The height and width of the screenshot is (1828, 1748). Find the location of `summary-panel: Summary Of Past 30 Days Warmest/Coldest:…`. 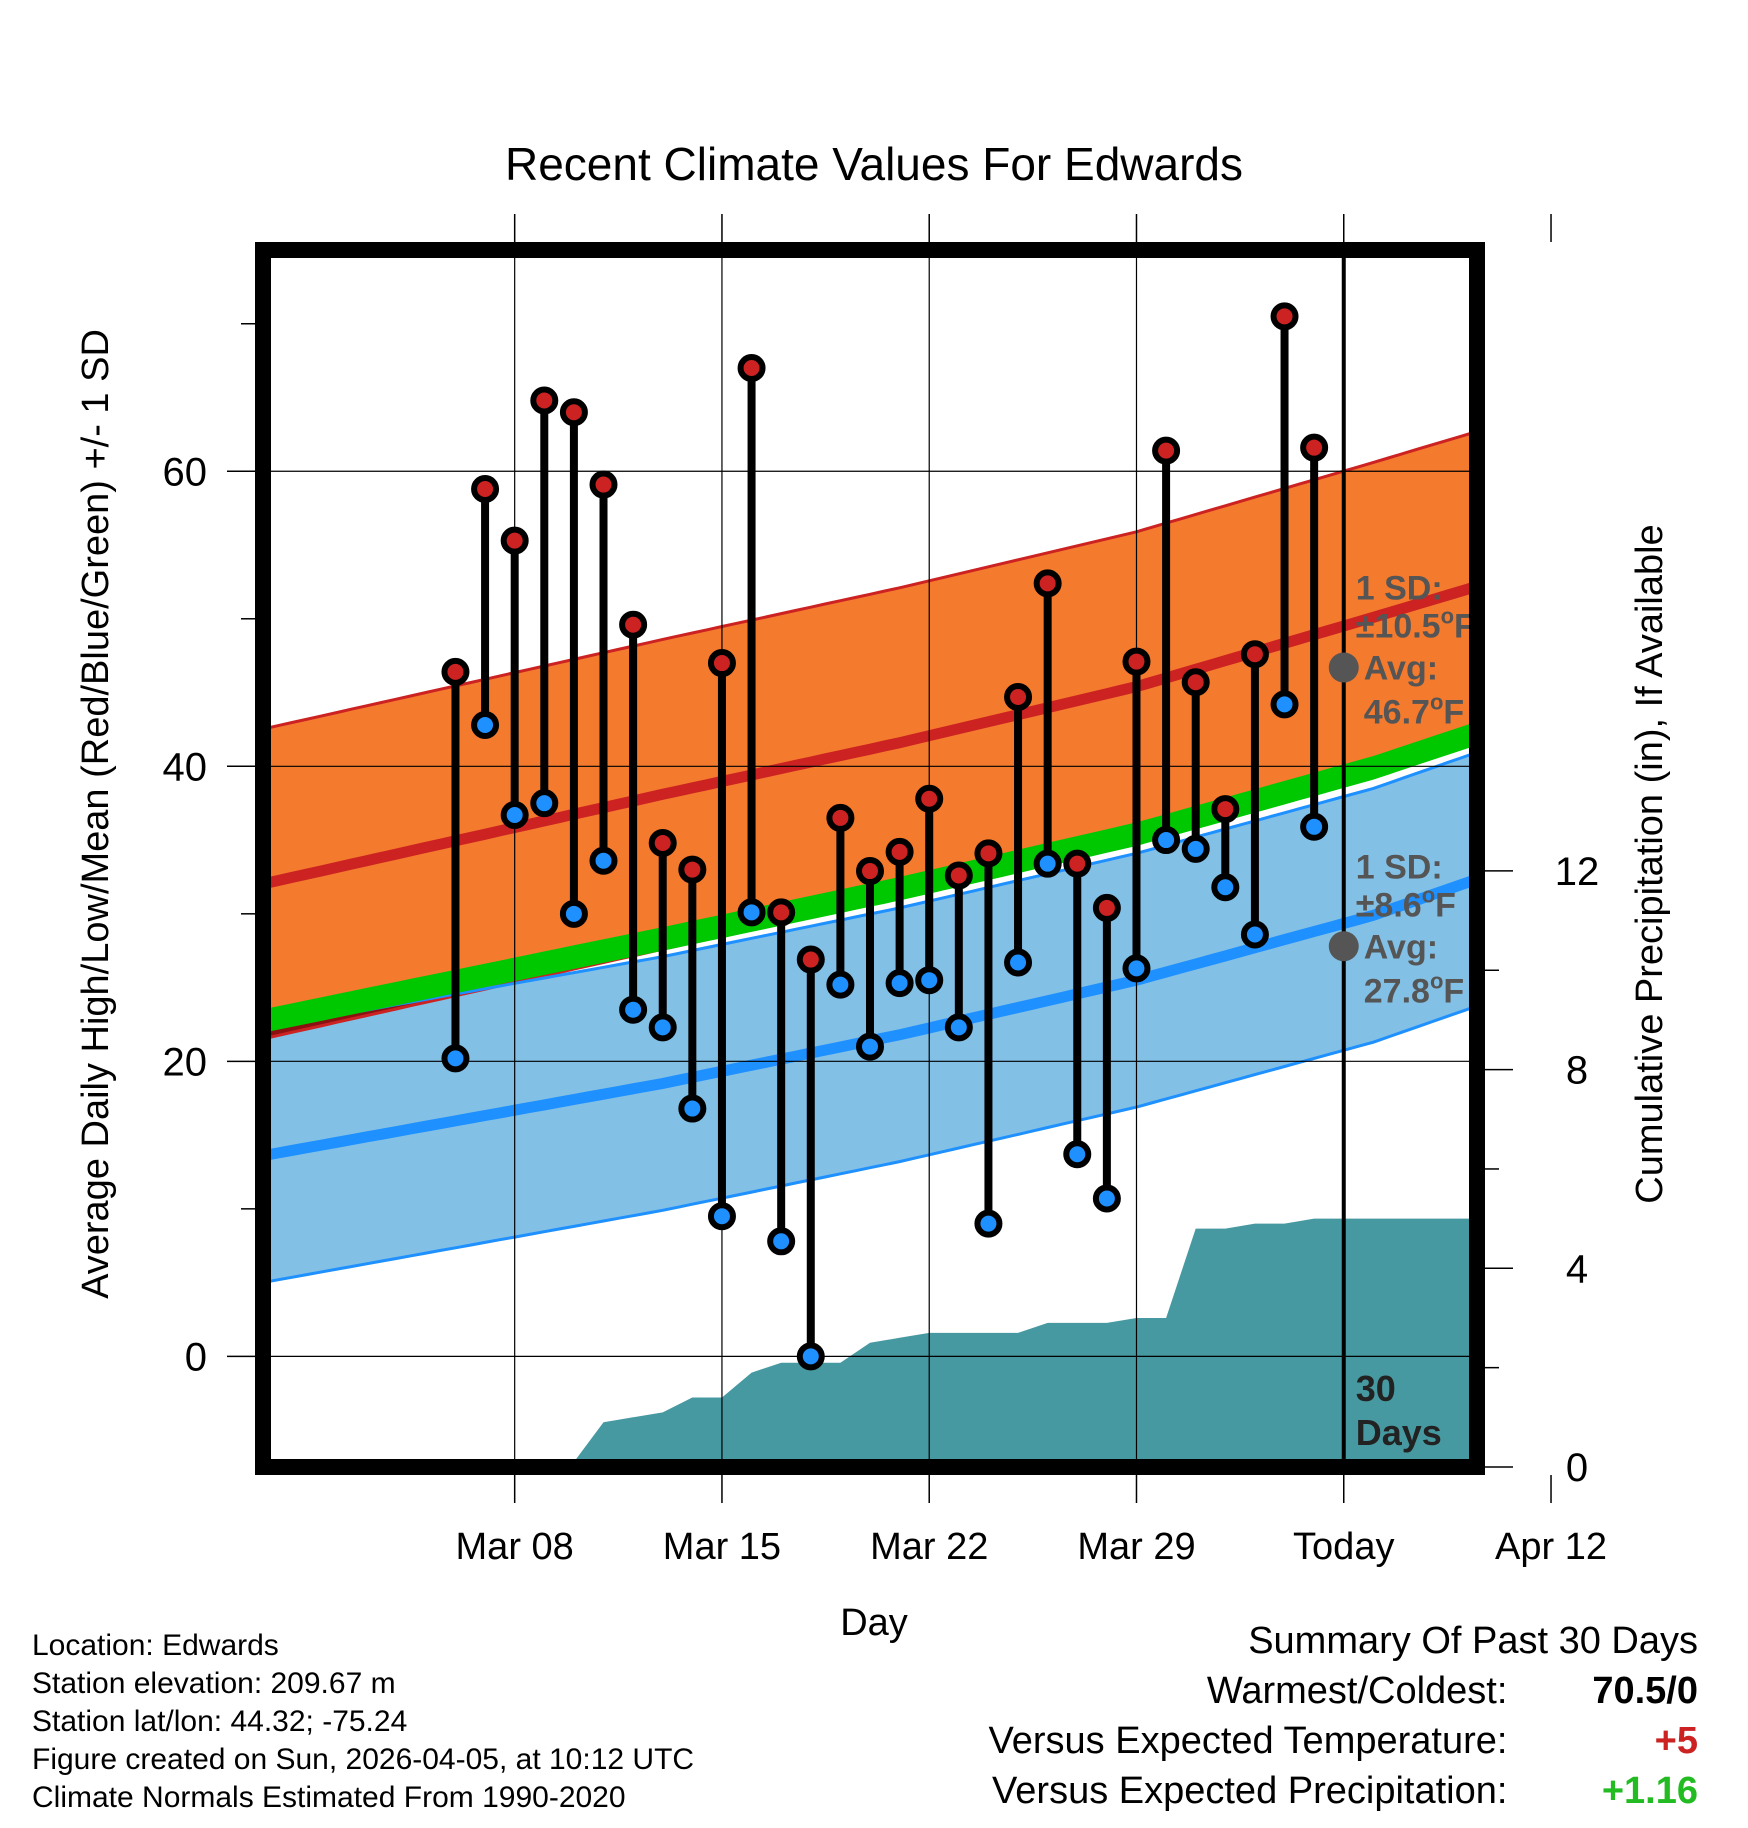

summary-panel: Summary Of Past 30 Days Warmest/Coldest:… is located at coordinates (1343, 1720).